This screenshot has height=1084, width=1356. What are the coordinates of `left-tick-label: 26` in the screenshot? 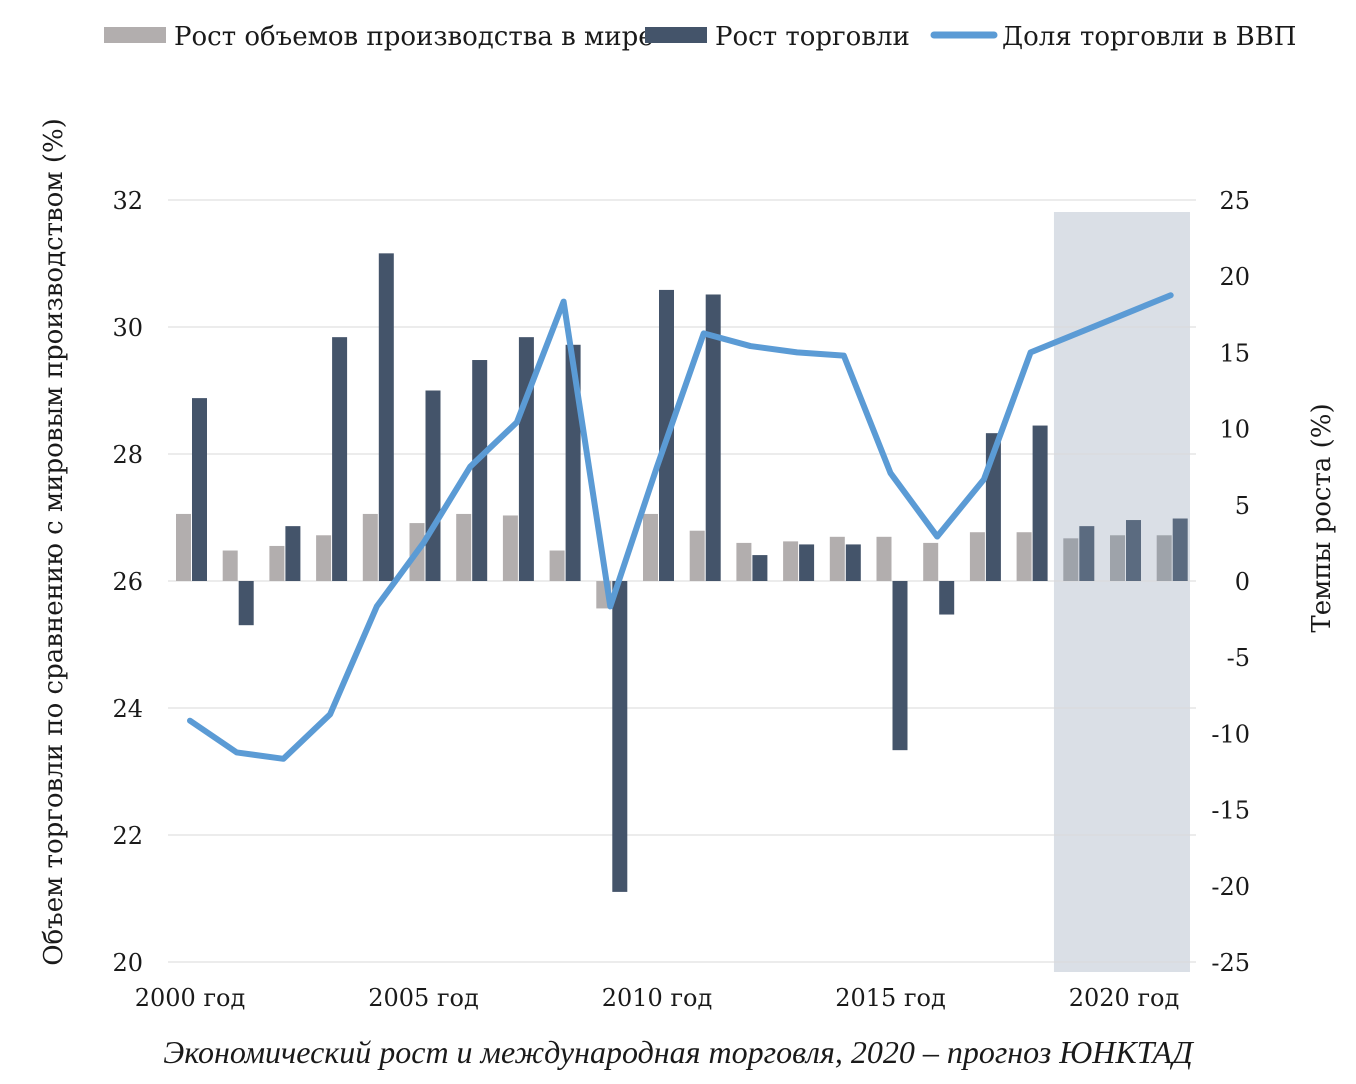 It's located at (127, 582).